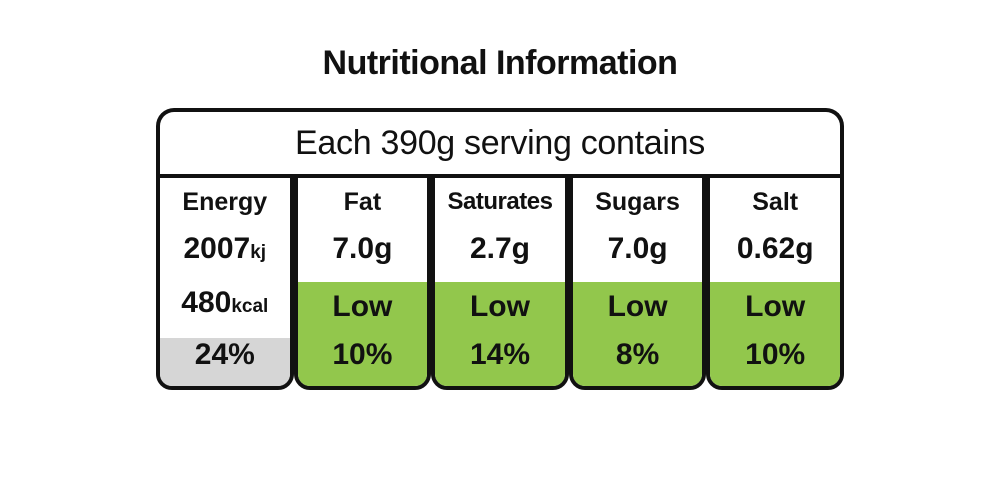 The image size is (1000, 500). I want to click on fat-cell: Fat 7.0g Low 10%, so click(362, 282).